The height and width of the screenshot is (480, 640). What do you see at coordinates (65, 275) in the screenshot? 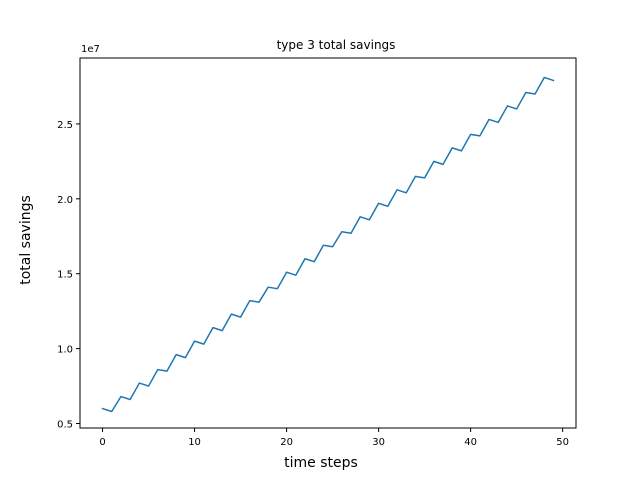
I see `y-tick-label: 1.5` at bounding box center [65, 275].